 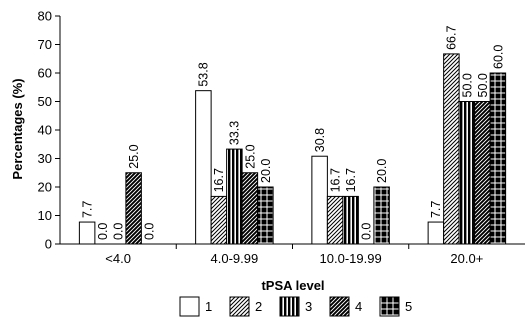 I want to click on y-tick-label: 50, so click(x=45, y=101).